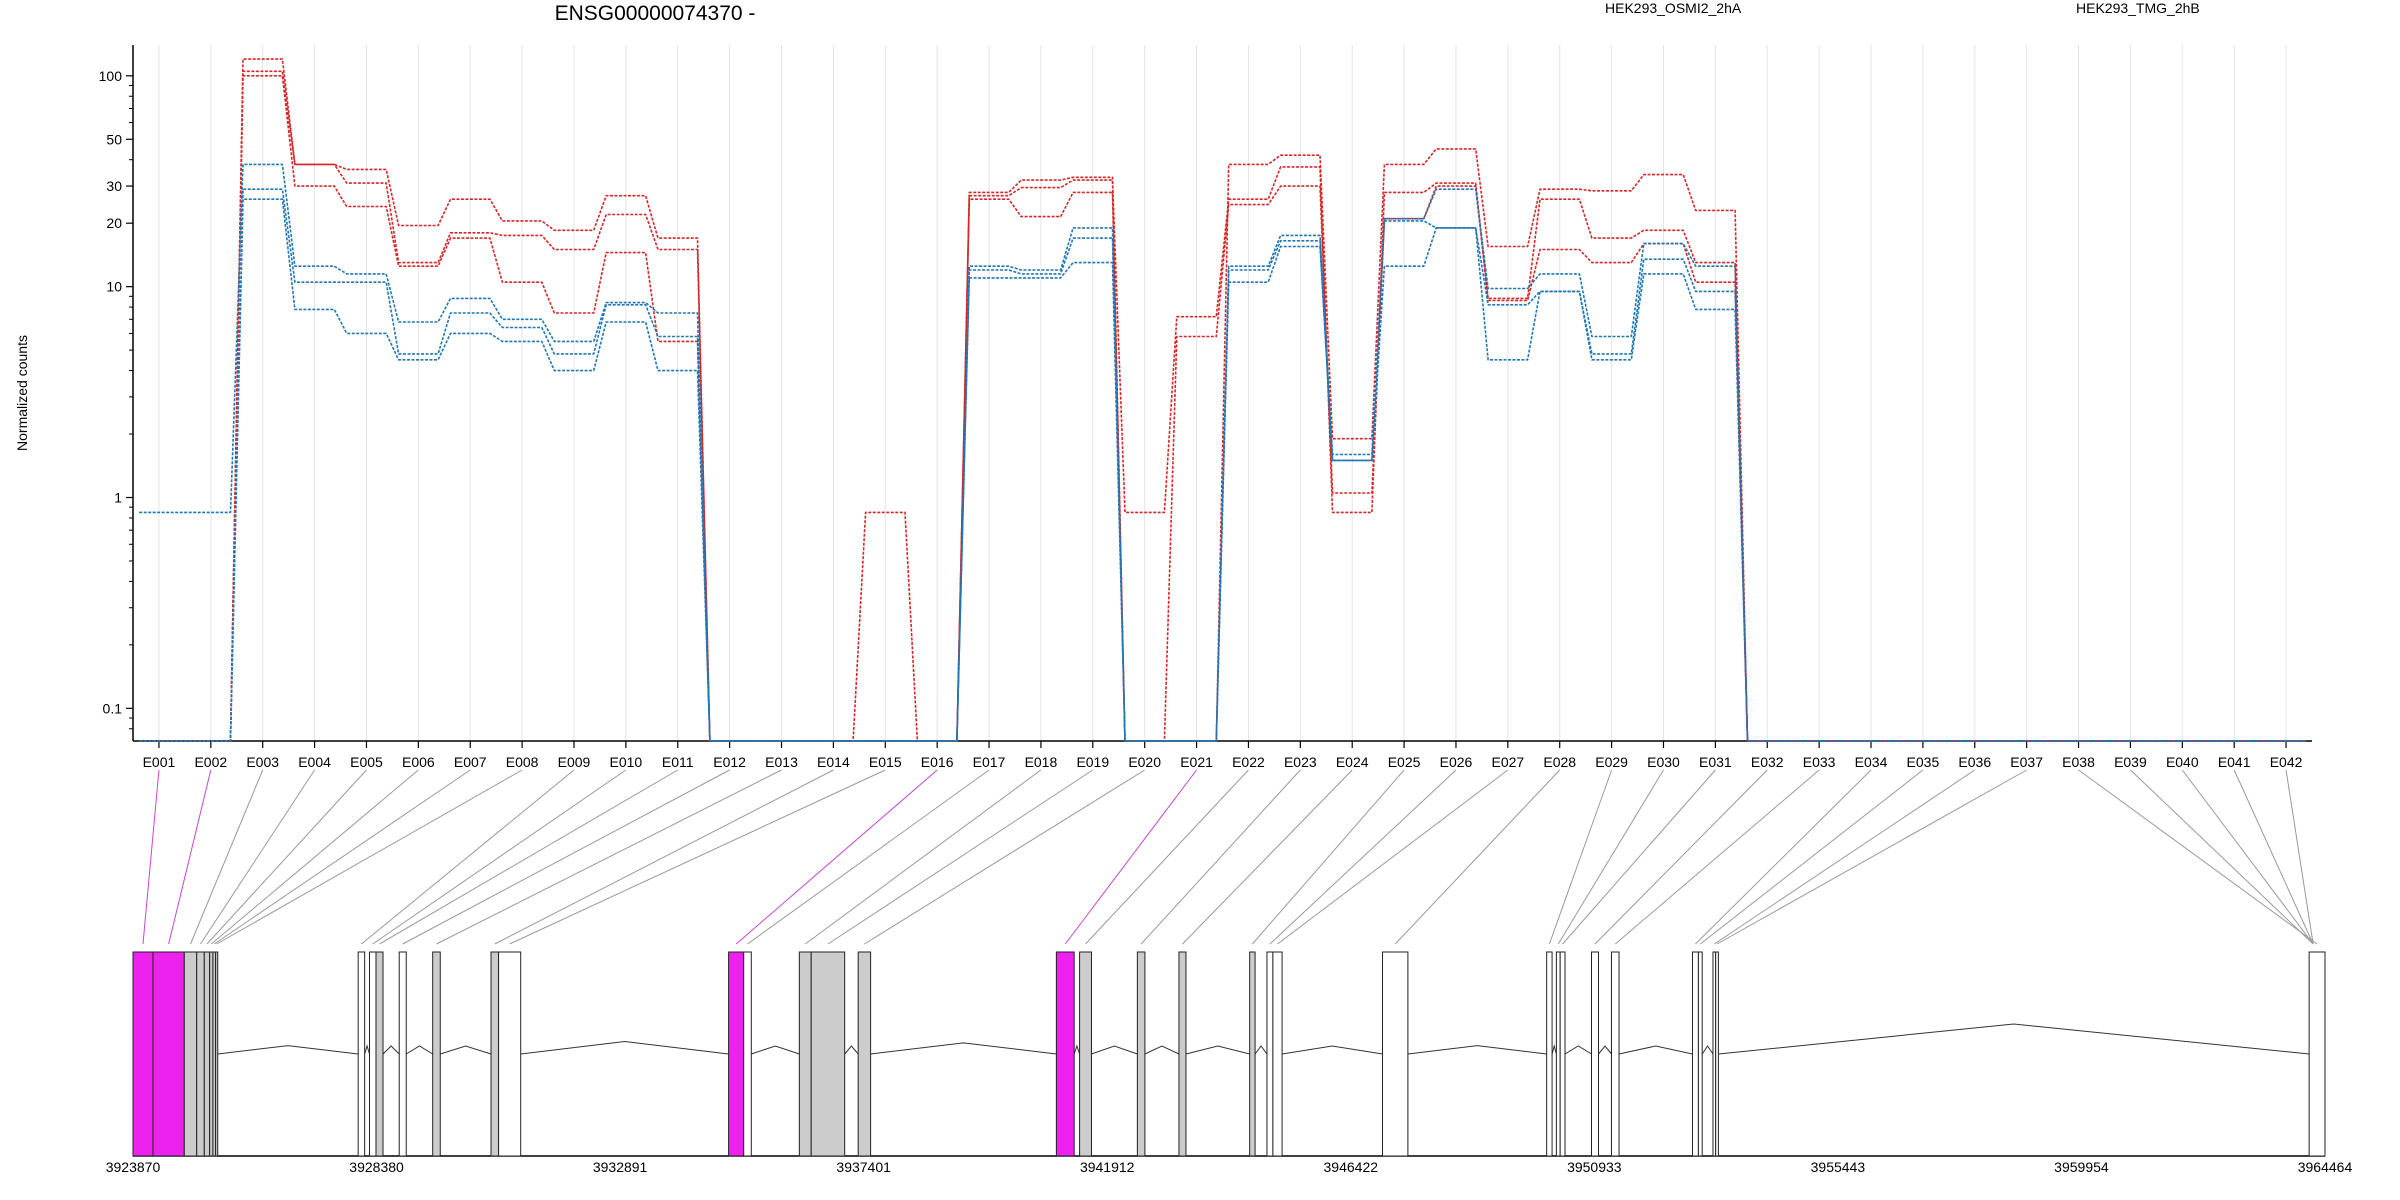 The width and height of the screenshot is (2400, 1200). I want to click on y-tick-label: 50, so click(114, 139).